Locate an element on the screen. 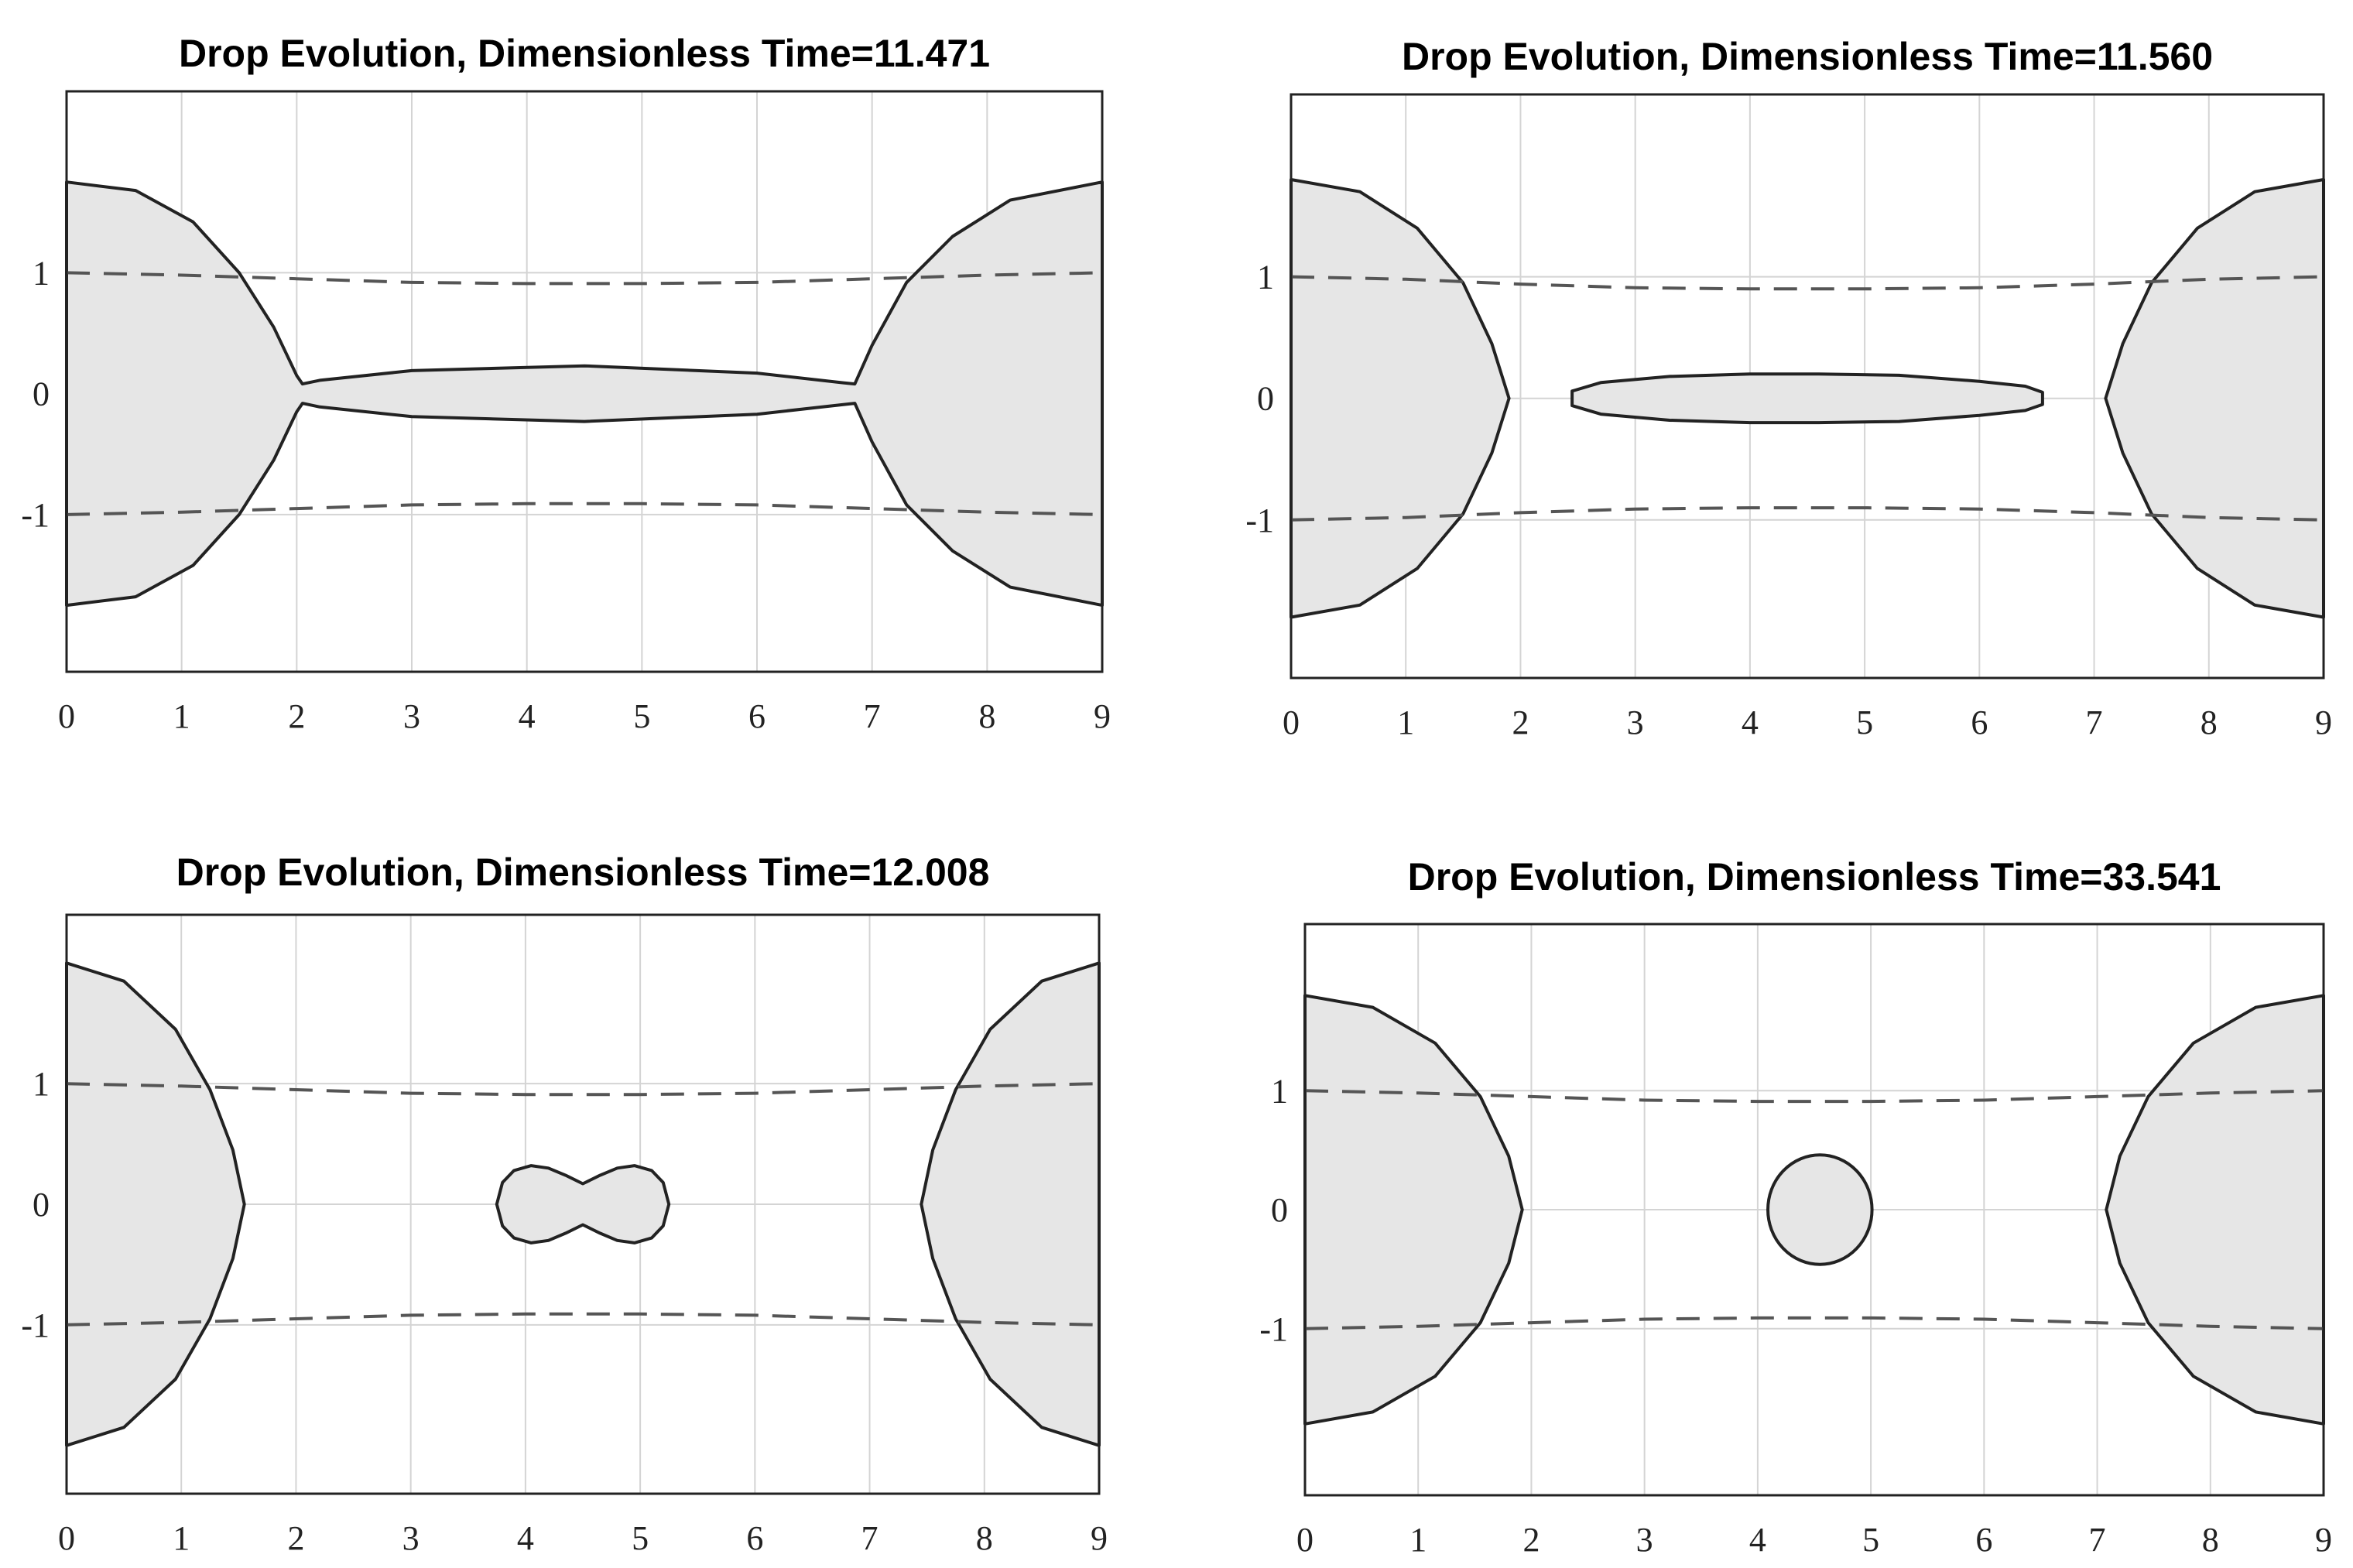 This screenshot has width=2353, height=1568. drop-spherical-drop is located at coordinates (1820, 1209).